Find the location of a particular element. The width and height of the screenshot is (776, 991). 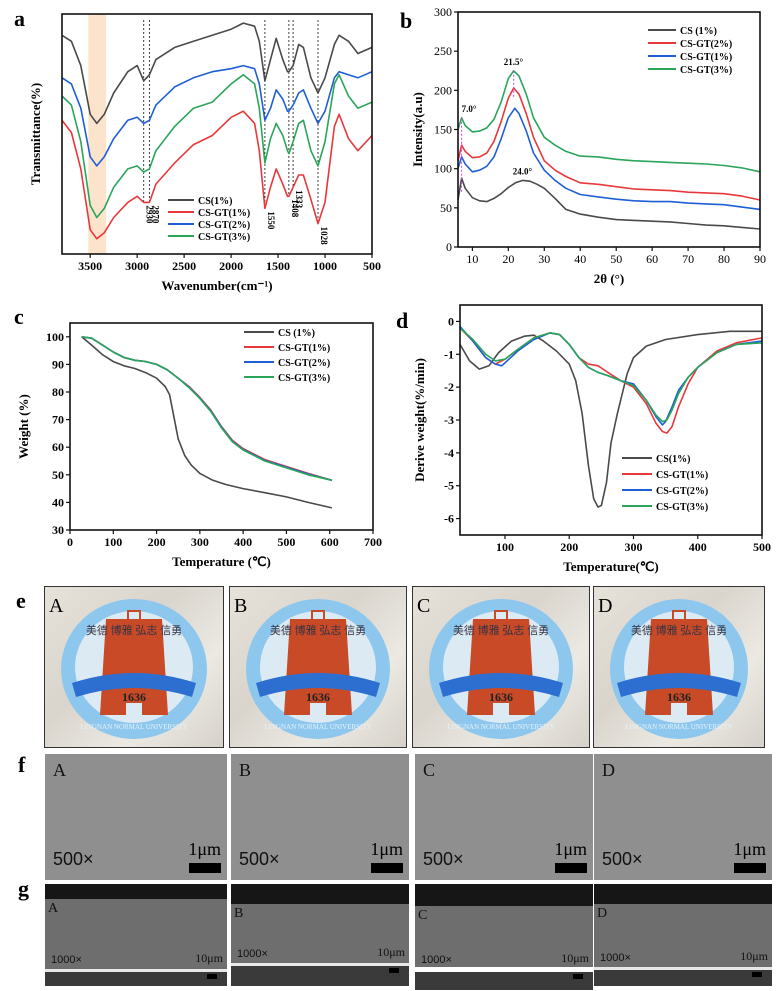

magnification-label: 1000× is located at coordinates (436, 960).